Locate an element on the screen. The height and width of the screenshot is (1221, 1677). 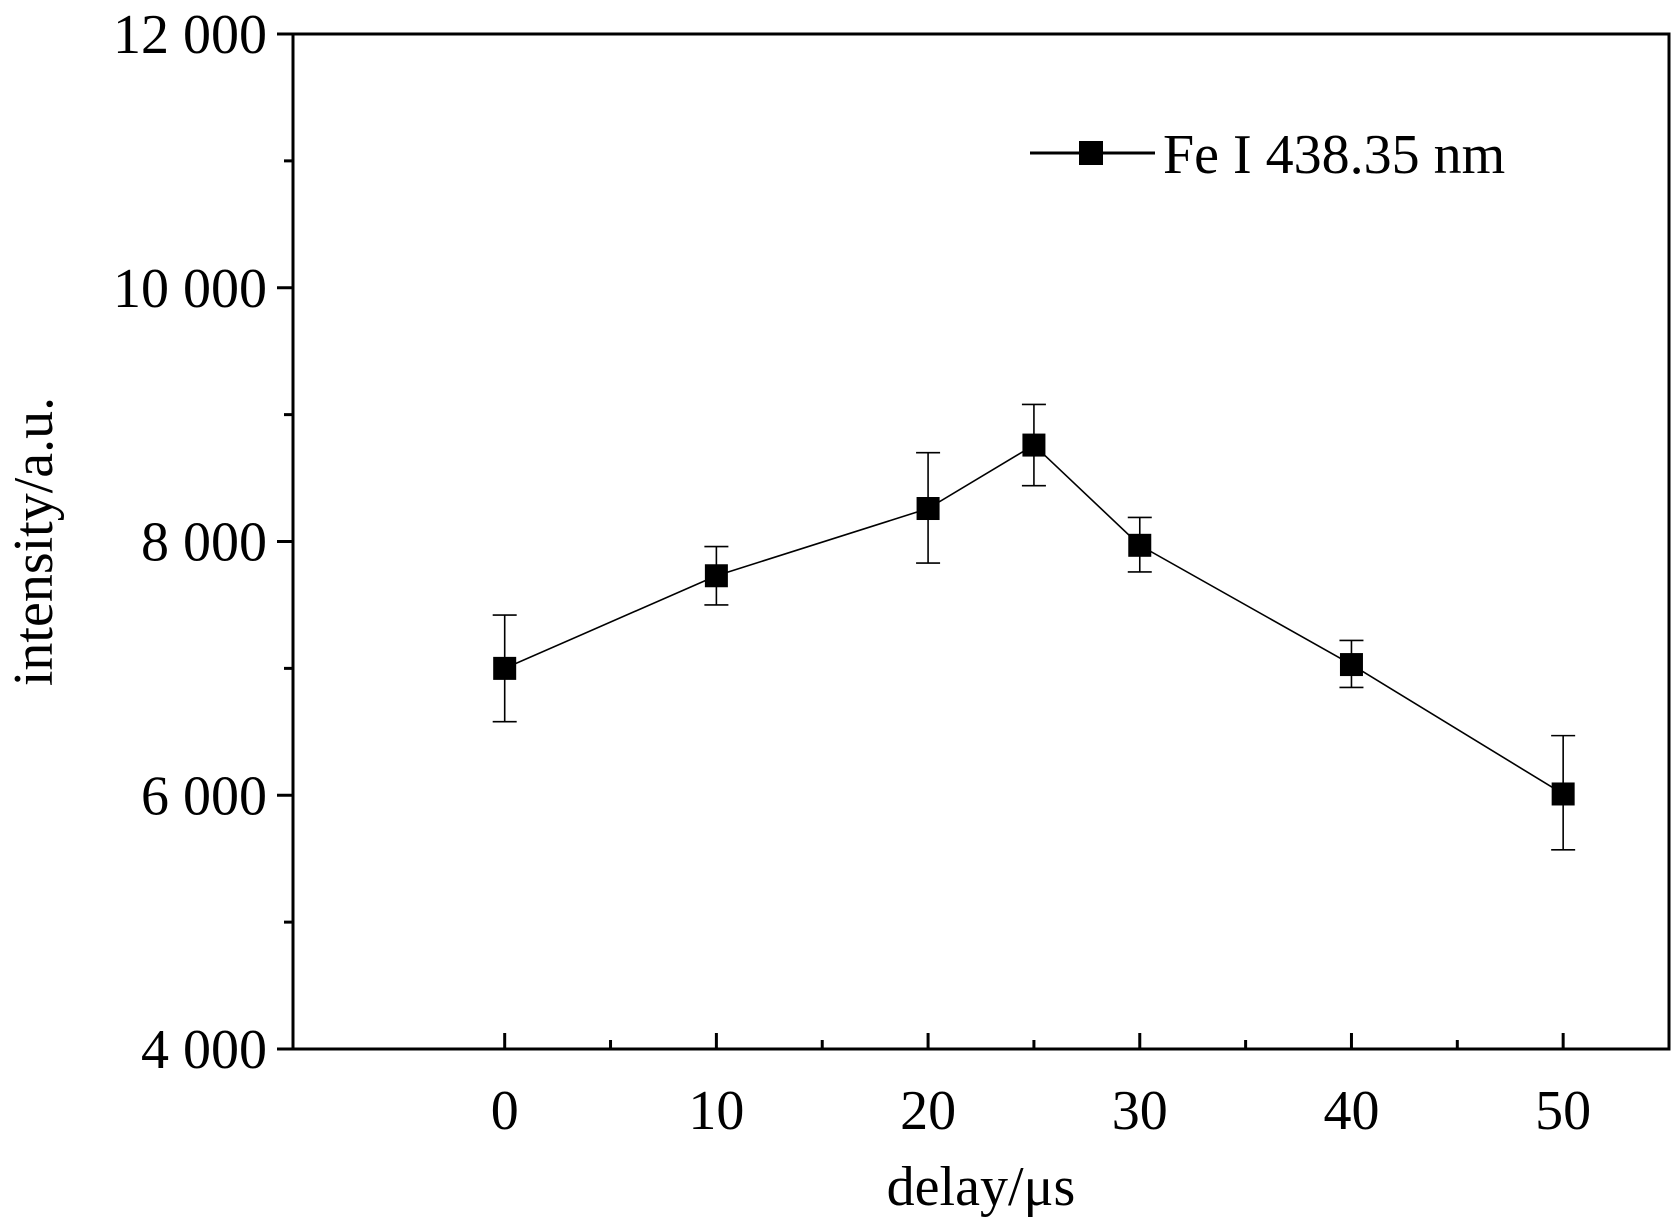
x-axis-title: delay/μs is located at coordinates (981, 1187).